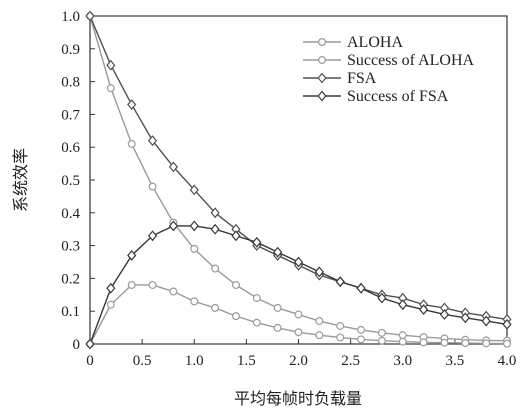 The width and height of the screenshot is (525, 412). What do you see at coordinates (340, 78) in the screenshot?
I see `legend-item: FSA` at bounding box center [340, 78].